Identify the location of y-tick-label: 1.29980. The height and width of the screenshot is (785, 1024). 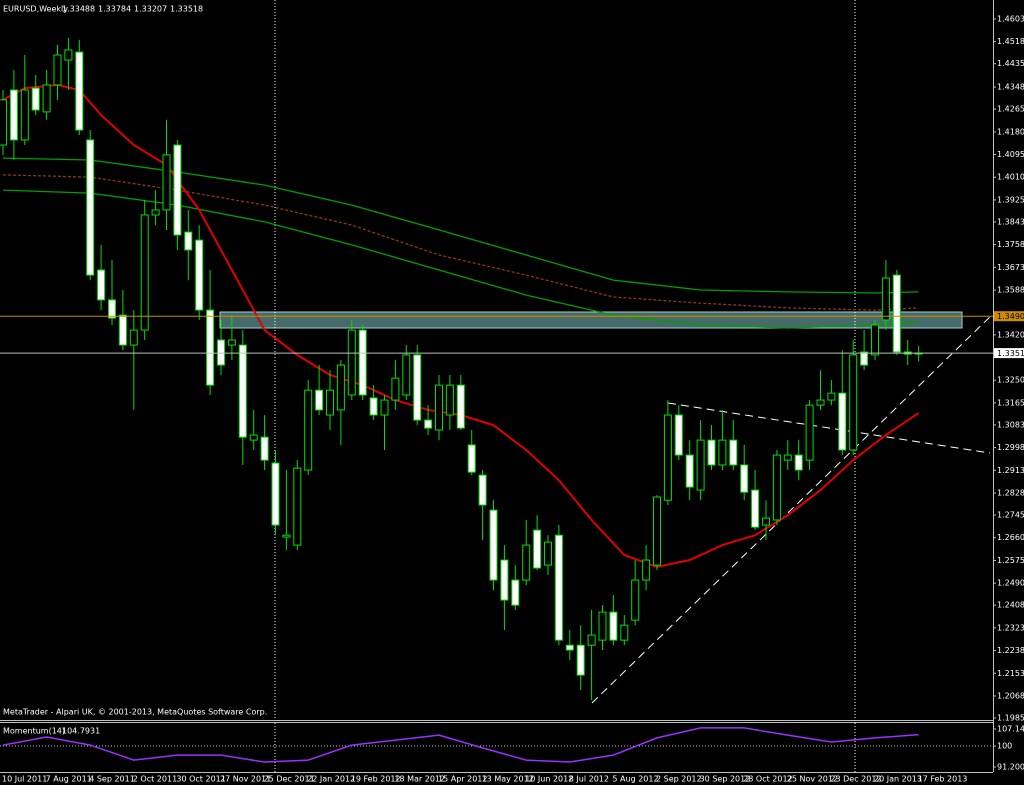
(1010, 447).